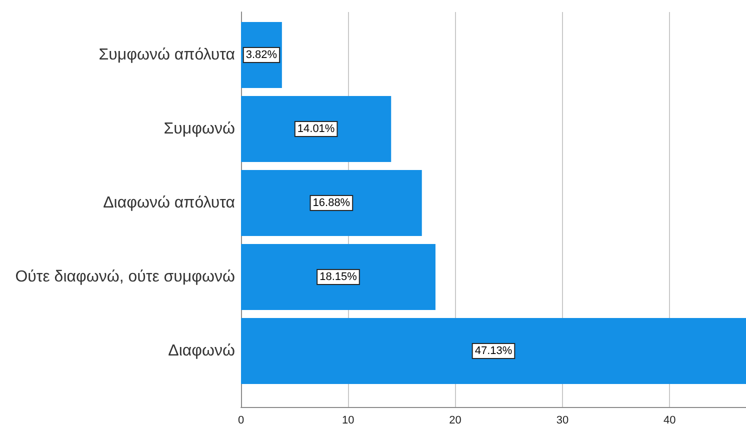 The image size is (746, 426). Describe the element at coordinates (199, 129) in the screenshot. I see `y-tick-label: Συμφωνώ` at that location.